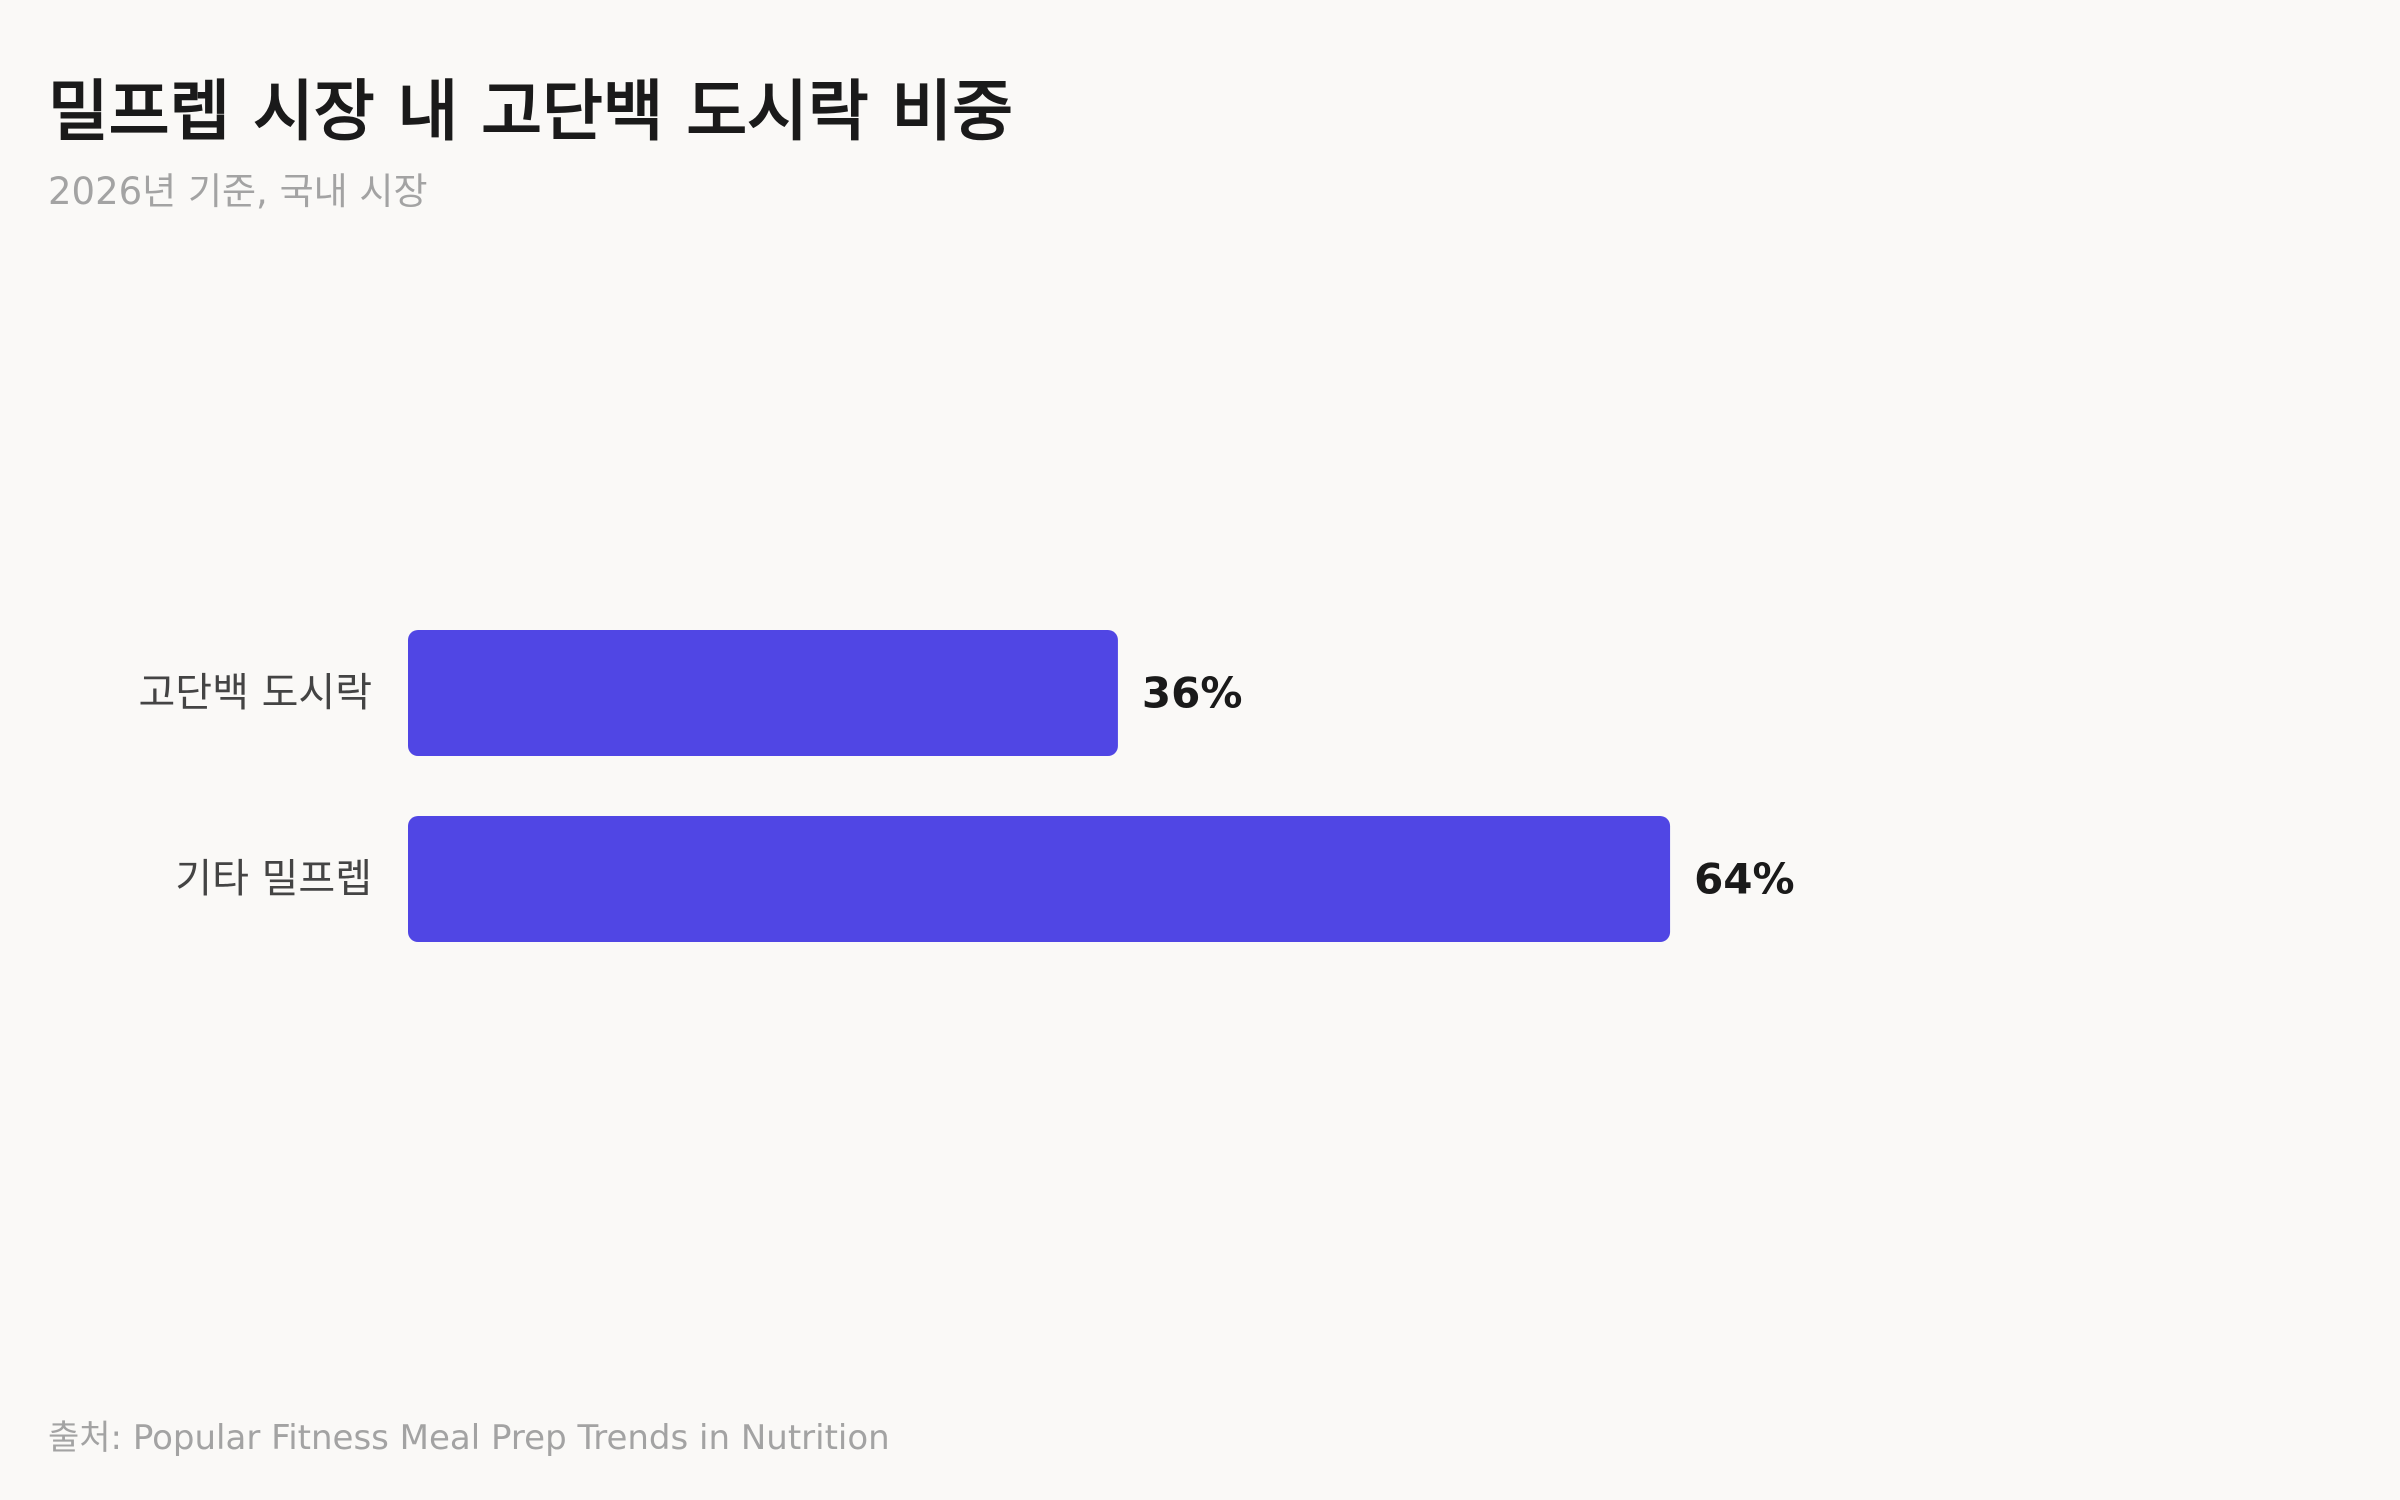 The height and width of the screenshot is (1500, 2400). I want to click on chart-title: 밀프렙 시장 내 고단백 도시락 비중, so click(530, 111).